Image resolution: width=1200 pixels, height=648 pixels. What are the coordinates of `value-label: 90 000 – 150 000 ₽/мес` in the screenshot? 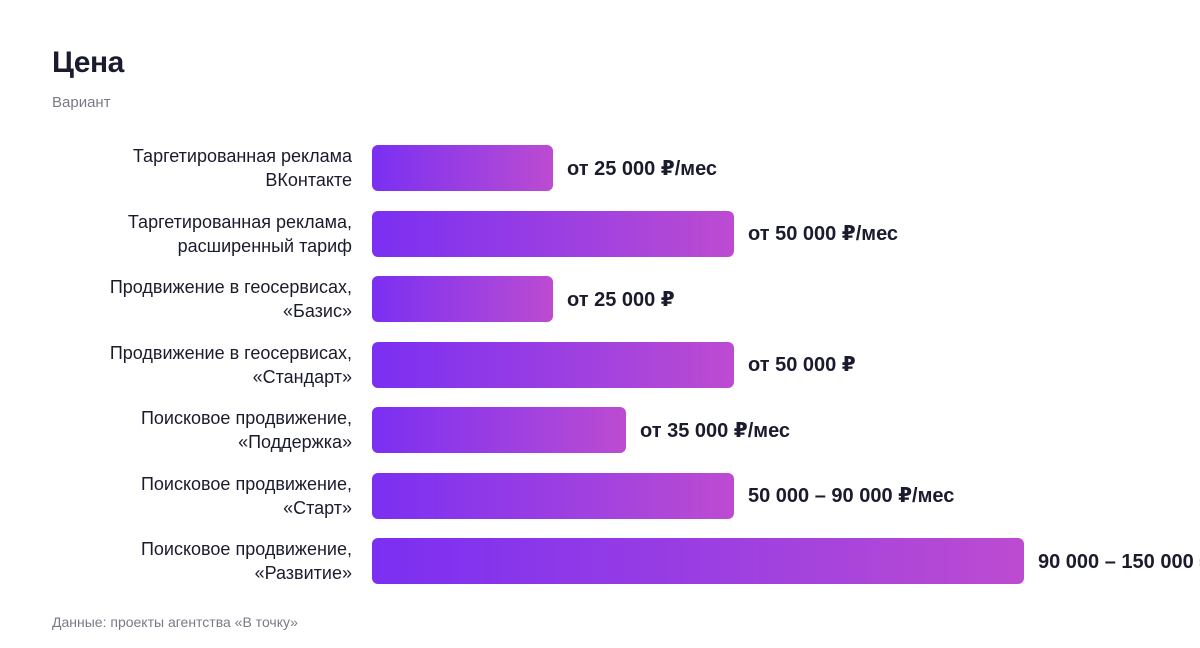 It's located at (1119, 561).